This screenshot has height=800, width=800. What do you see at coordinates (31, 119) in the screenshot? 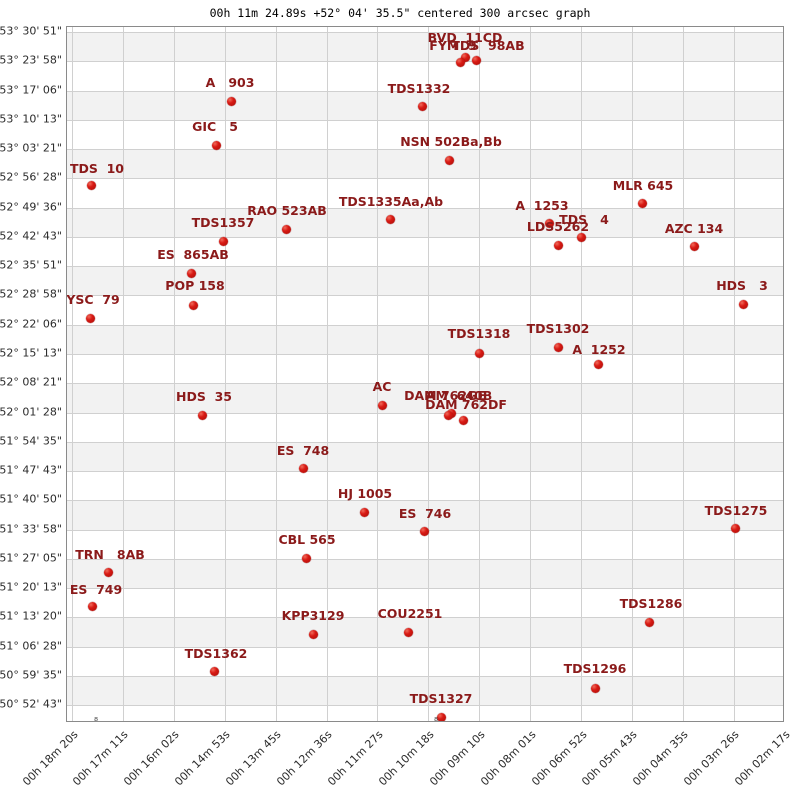
I see `y-axis-tick-label: +53° 10' 13"` at bounding box center [31, 119].